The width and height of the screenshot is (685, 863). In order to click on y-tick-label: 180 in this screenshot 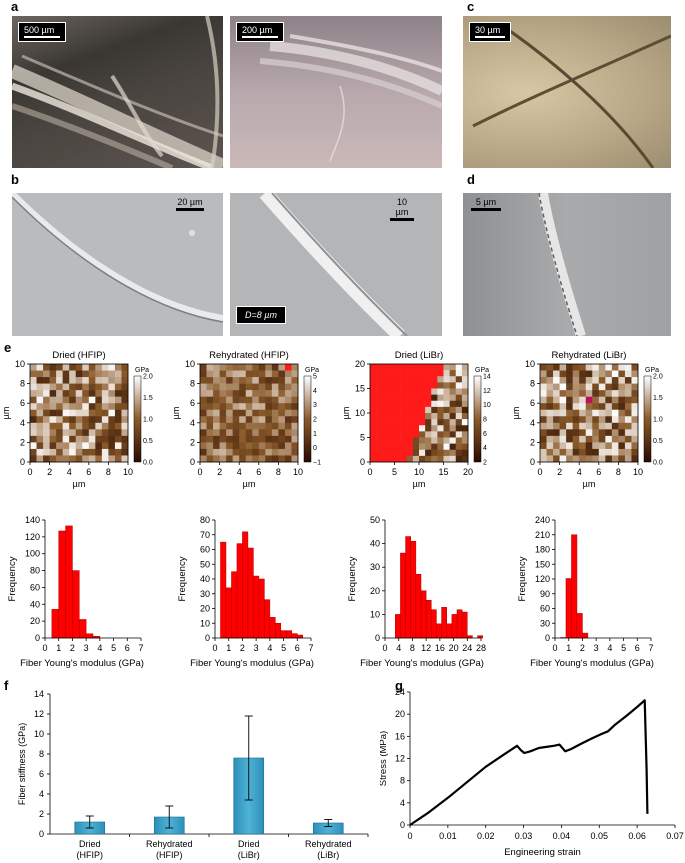, I will do `click(542, 550)`.